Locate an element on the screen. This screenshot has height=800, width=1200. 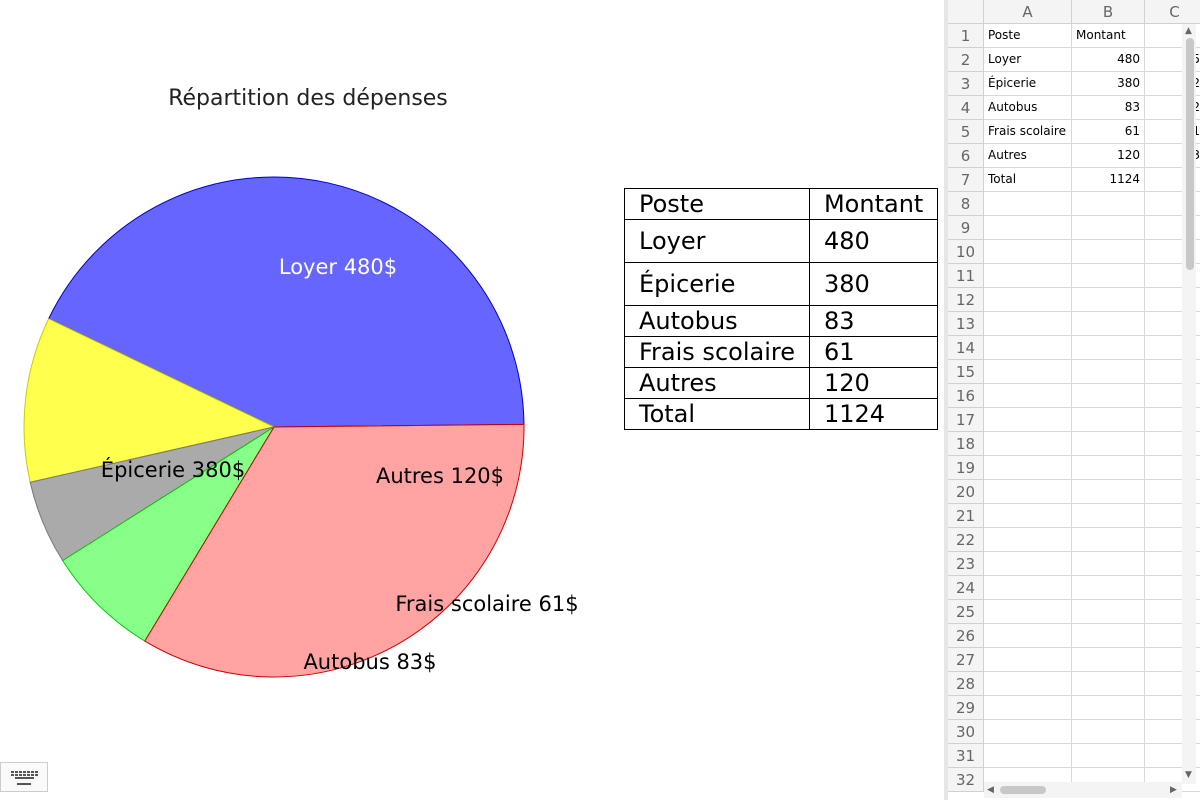
scroll-left-icon: ◀ is located at coordinates (990, 790).